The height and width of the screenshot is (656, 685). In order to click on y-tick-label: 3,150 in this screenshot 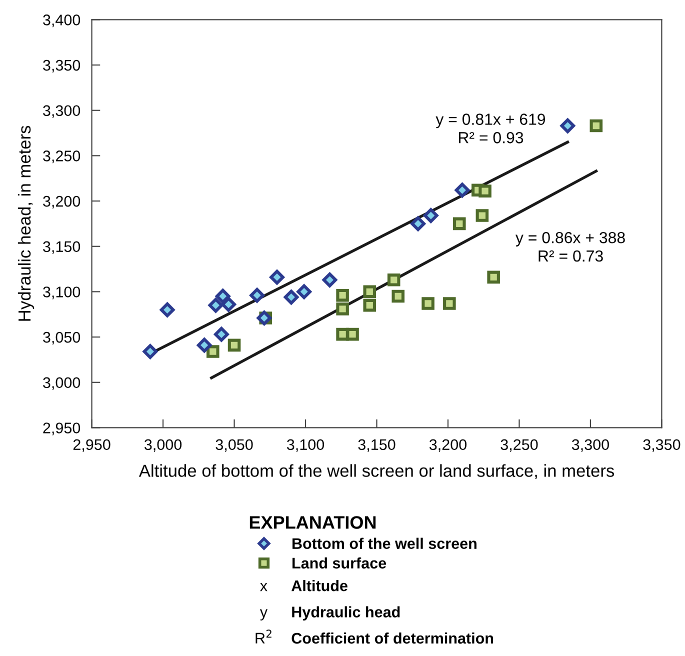, I will do `click(61, 247)`.